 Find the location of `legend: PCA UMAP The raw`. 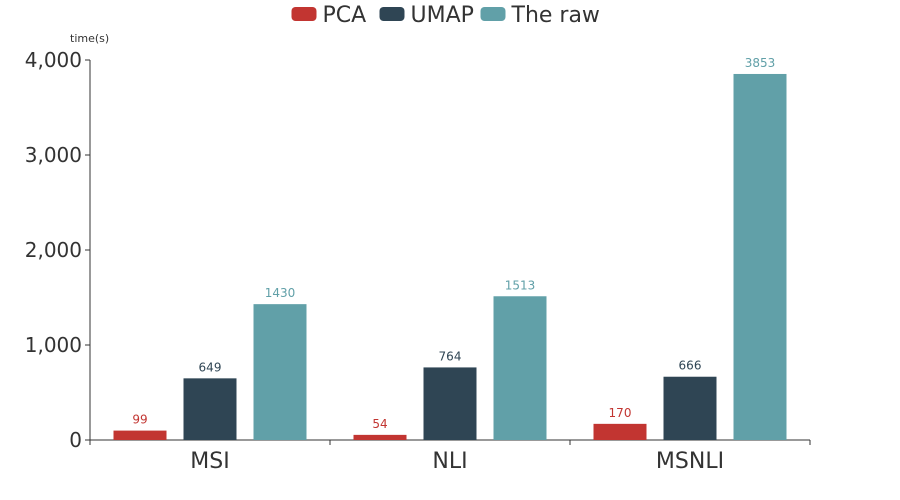

legend: PCA UMAP The raw is located at coordinates (445, 15).